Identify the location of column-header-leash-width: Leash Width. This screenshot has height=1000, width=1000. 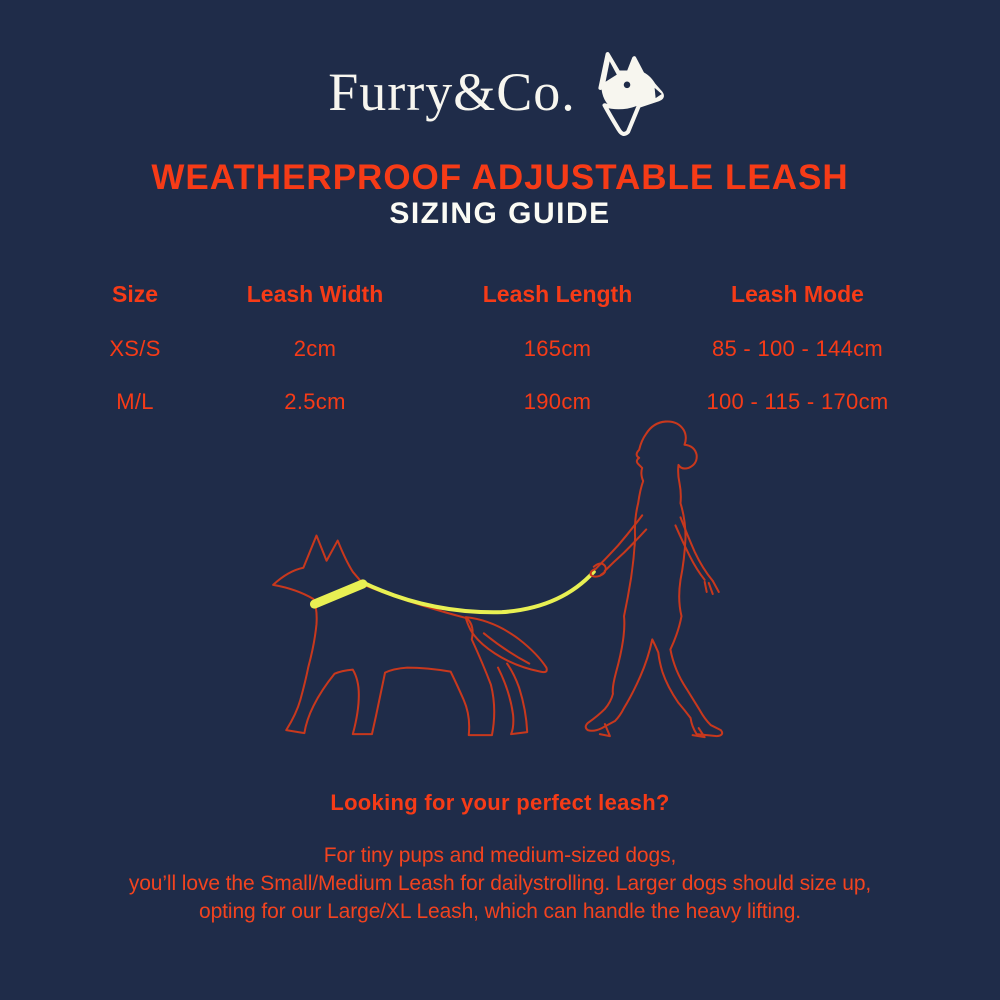
(315, 294).